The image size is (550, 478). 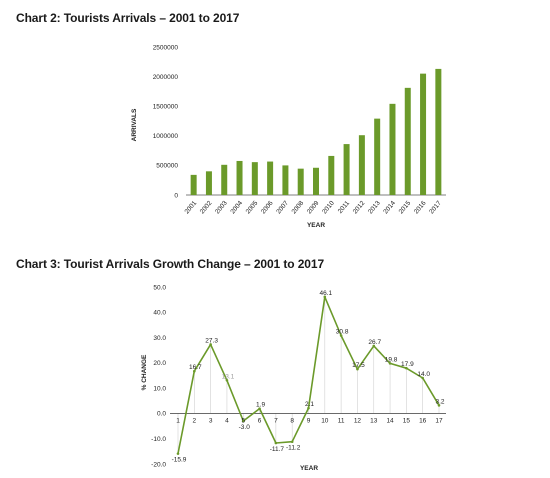 What do you see at coordinates (134, 124) in the screenshot?
I see `y-axis-title: ARRIVALS` at bounding box center [134, 124].